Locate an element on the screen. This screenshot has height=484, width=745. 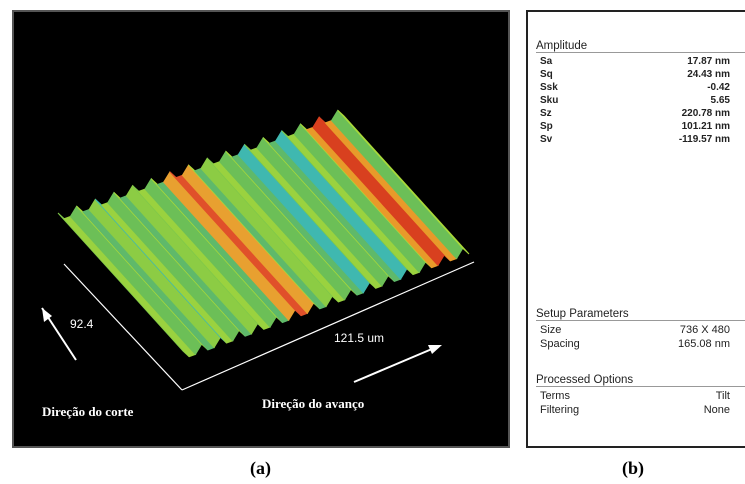
parameter-name: Size is located at coordinates (551, 330).